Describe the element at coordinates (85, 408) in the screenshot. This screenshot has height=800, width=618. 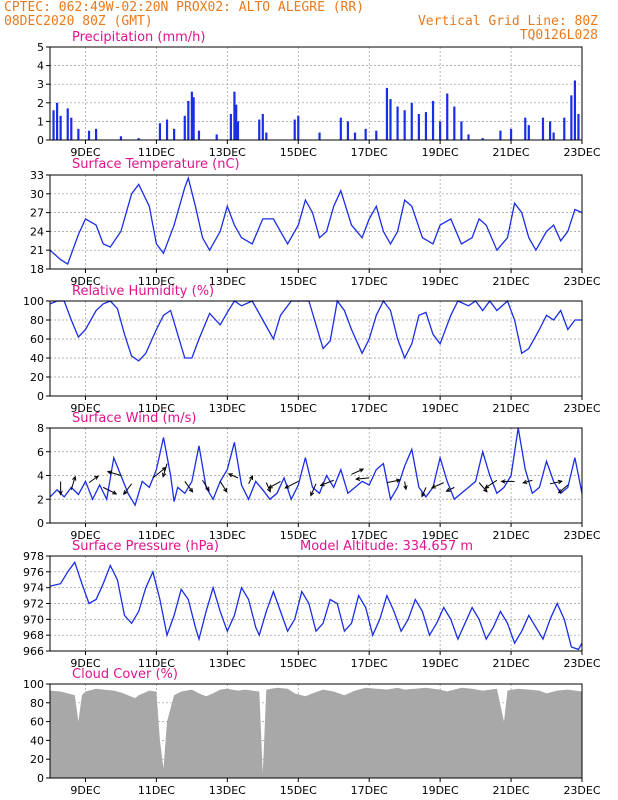
I see `rh-xtick-label: 9DEC` at that location.